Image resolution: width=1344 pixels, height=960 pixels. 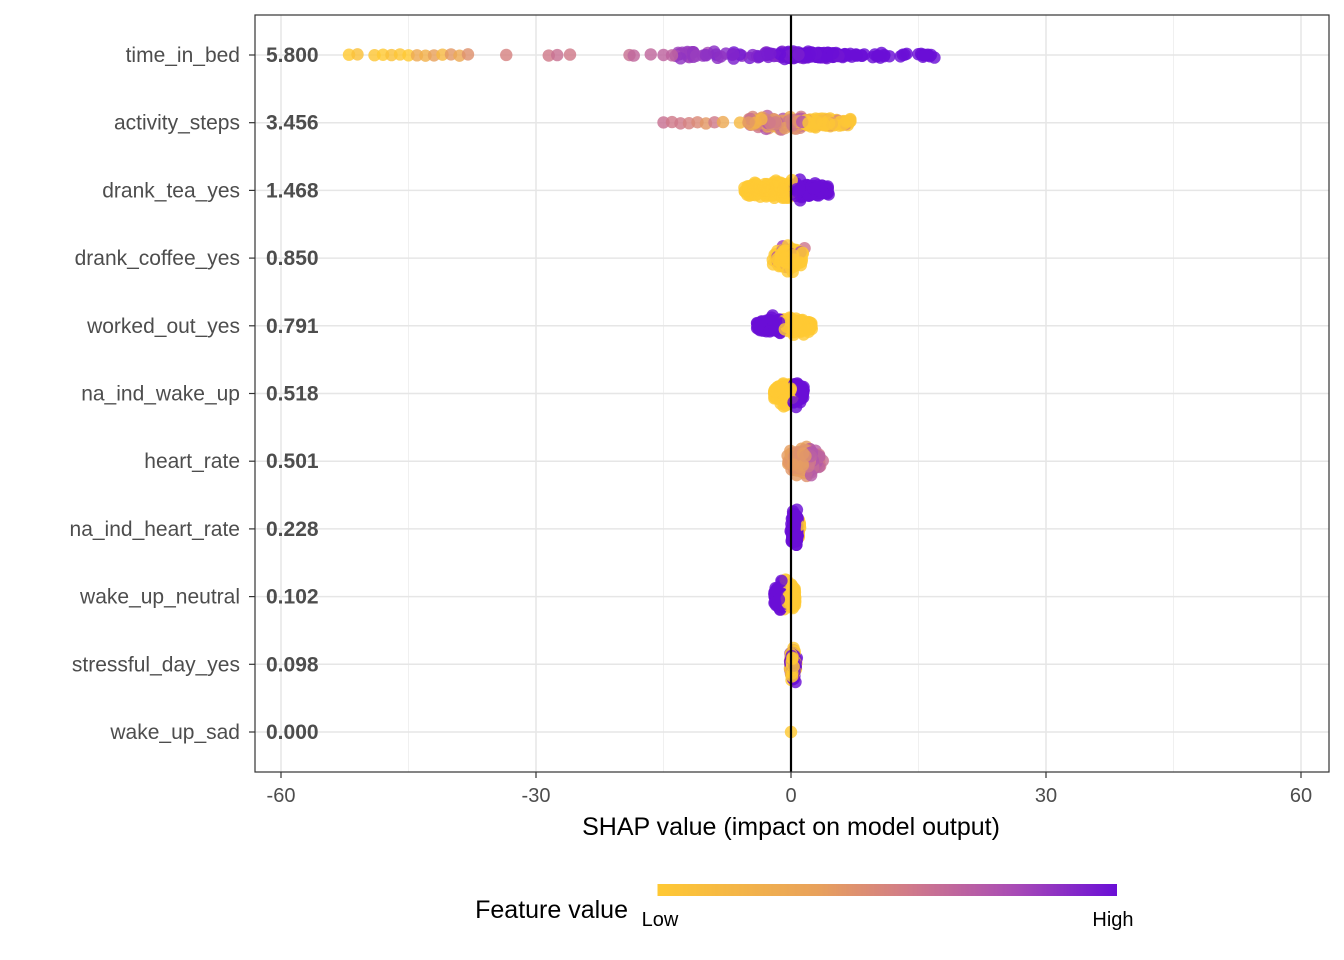 I want to click on x-tick-label: 60, so click(x=1301, y=796).